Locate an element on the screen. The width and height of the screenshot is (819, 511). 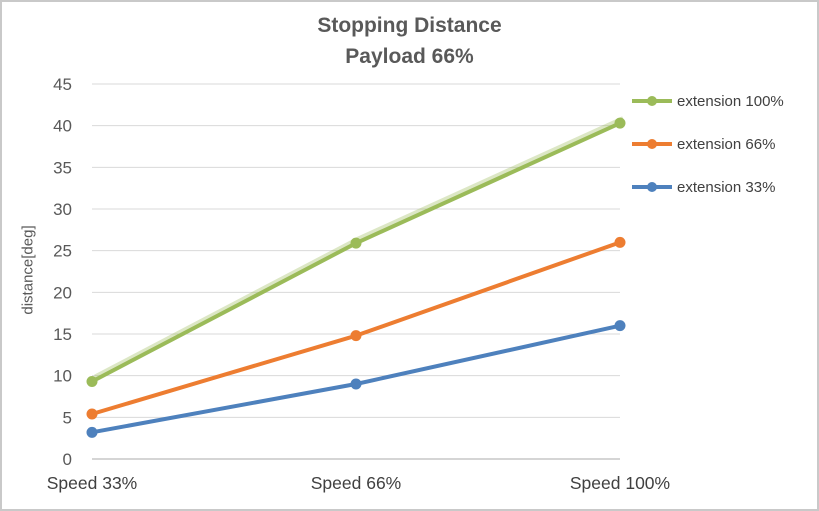
x-category-label: Speed 100% is located at coordinates (620, 483).